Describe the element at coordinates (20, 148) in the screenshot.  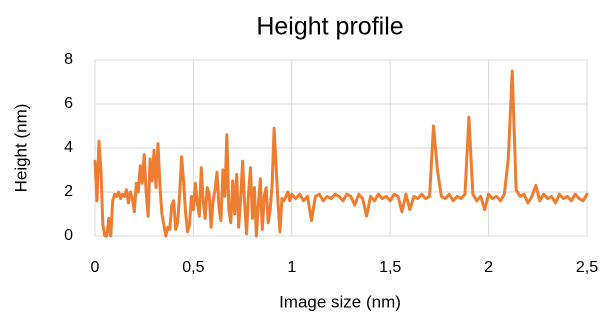
I see `y-axis-label: Height (nm)` at that location.